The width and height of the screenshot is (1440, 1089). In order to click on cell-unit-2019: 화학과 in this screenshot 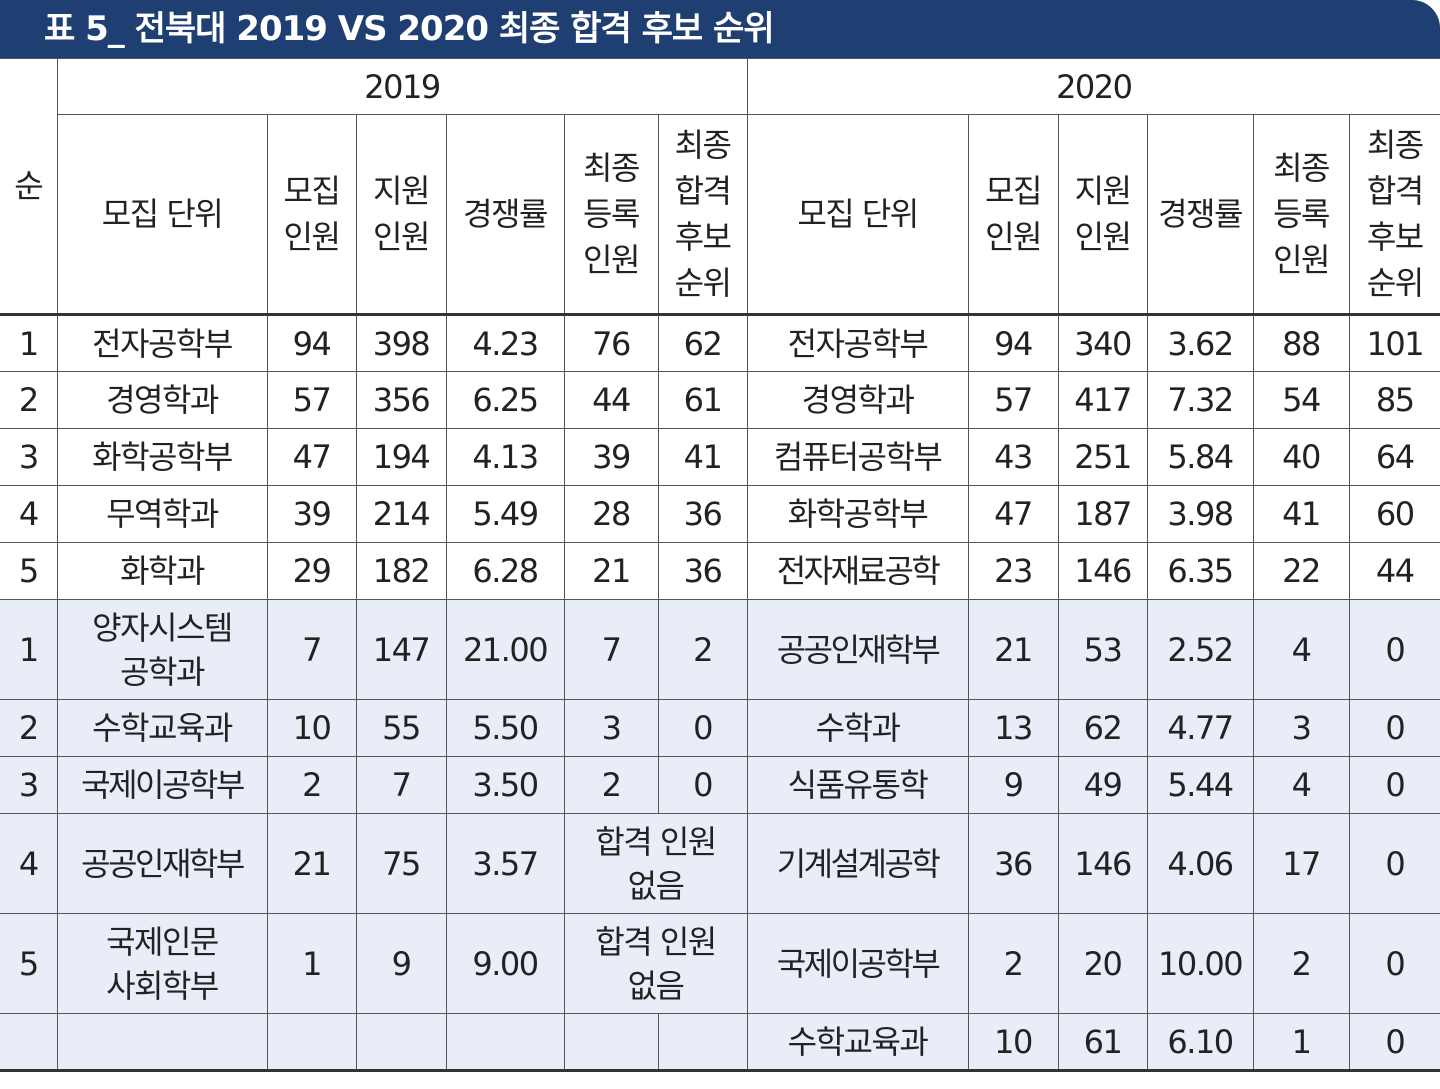, I will do `click(162, 571)`.